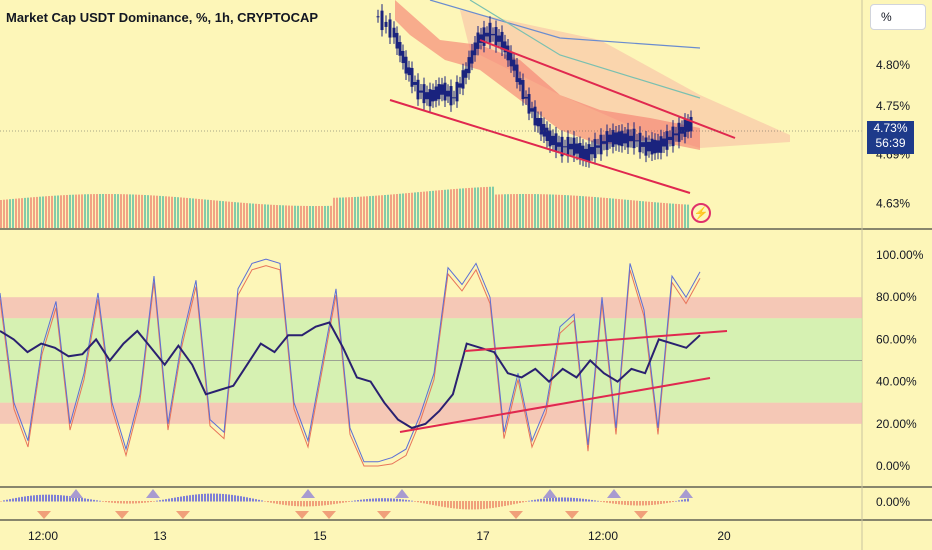 The width and height of the screenshot is (932, 550). I want to click on lightning-bolt-icon: ⚡, so click(701, 213).